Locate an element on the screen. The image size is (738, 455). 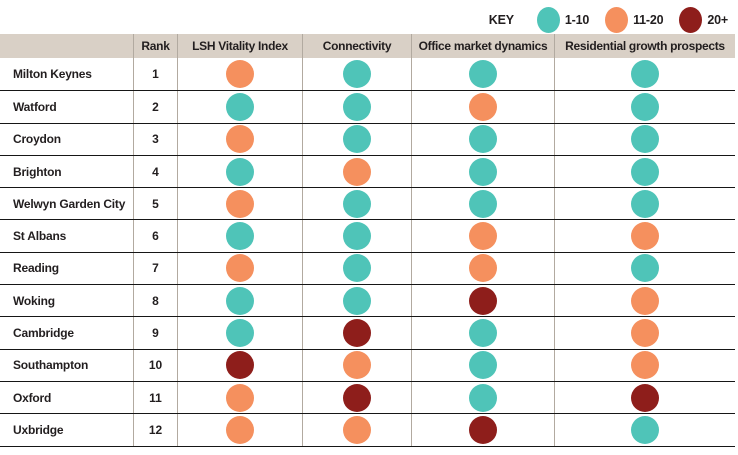
legend-item-1-10: 1-10 is located at coordinates (562, 20).